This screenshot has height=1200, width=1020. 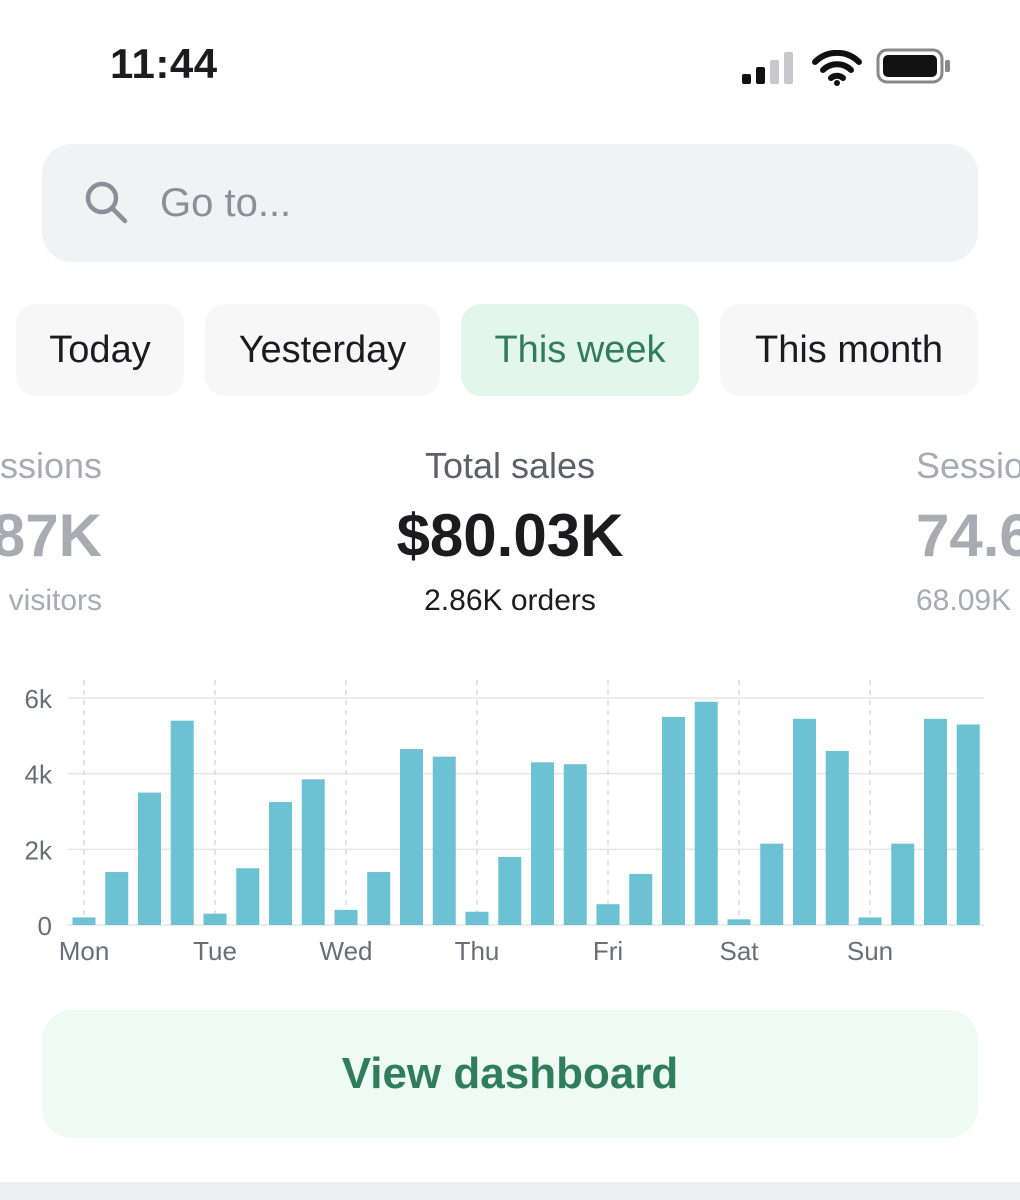 What do you see at coordinates (215, 951) in the screenshot?
I see `x-tick-label: Tue` at bounding box center [215, 951].